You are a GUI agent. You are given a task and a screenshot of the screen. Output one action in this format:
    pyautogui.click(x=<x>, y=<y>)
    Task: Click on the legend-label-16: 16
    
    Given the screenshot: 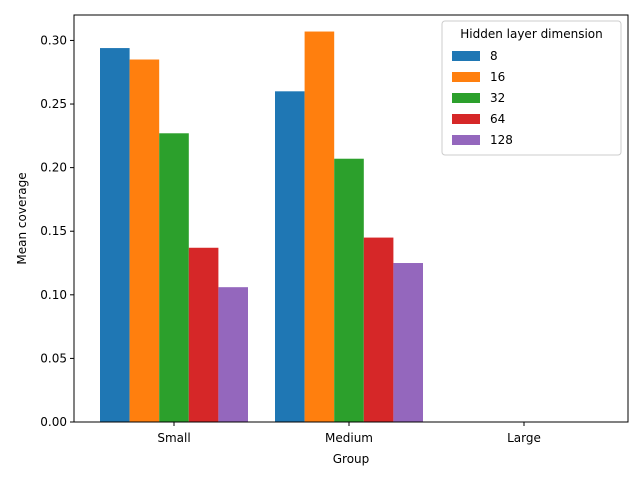 What is the action you would take?
    pyautogui.click(x=497, y=77)
    